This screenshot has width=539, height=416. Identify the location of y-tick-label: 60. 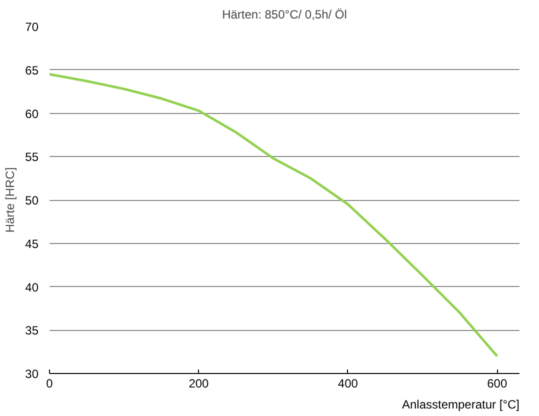
(32, 113).